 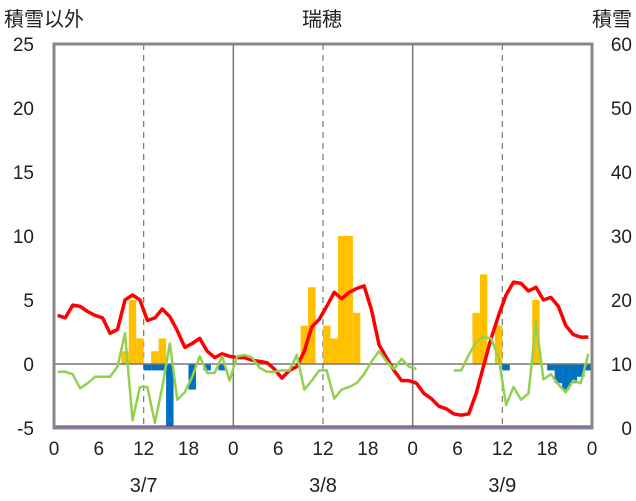 I want to click on y-tick-label-left: 15, so click(x=23, y=173).